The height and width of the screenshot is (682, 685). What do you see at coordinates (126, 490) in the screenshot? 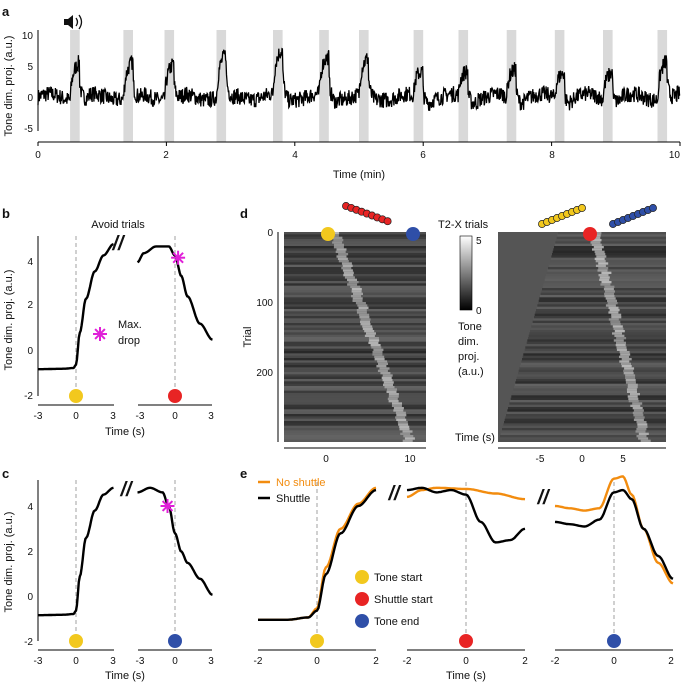
I see `c-break-mark: //` at bounding box center [126, 490].